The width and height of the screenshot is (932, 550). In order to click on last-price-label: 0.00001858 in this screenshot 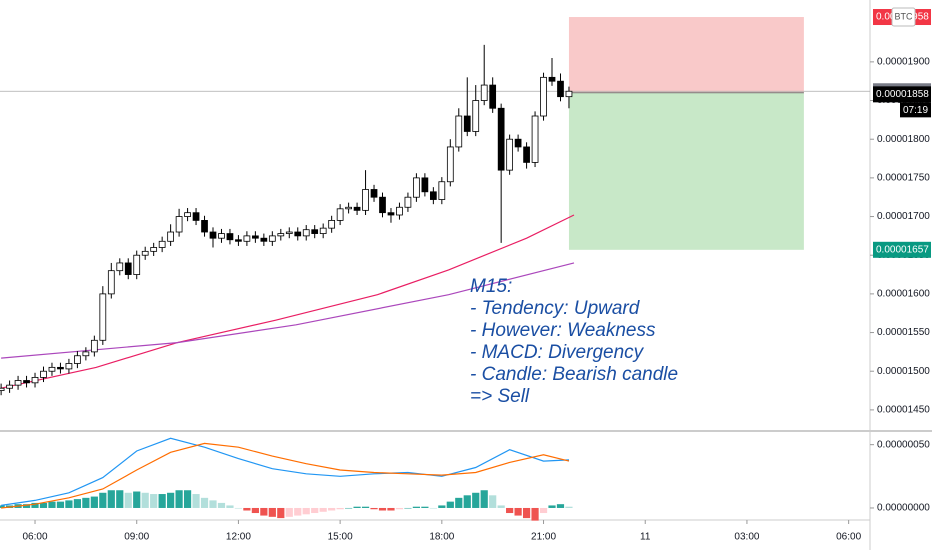, I will do `click(902, 94)`.